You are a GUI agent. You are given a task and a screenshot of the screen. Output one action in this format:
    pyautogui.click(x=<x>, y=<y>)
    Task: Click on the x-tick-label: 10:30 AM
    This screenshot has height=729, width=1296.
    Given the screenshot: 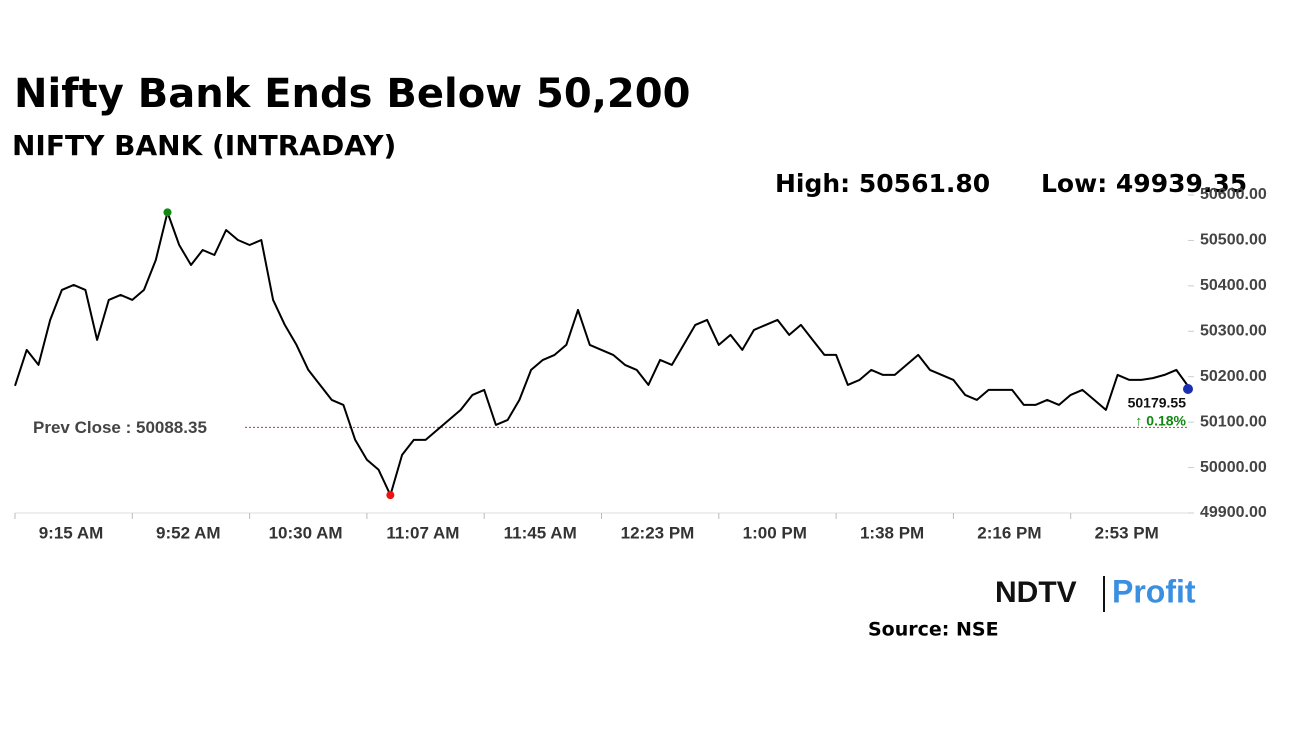 What is the action you would take?
    pyautogui.click(x=306, y=532)
    